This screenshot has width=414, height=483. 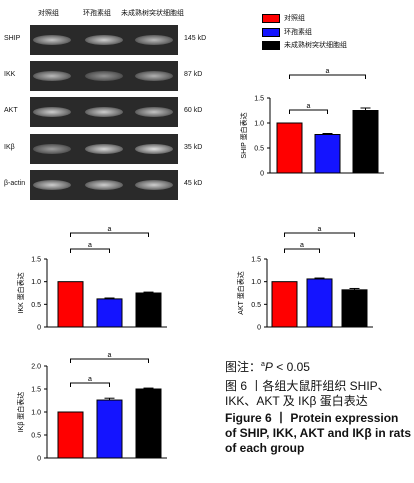 What do you see at coordinates (12, 38) in the screenshot?
I see `blot-protein-label: SHIP` at bounding box center [12, 38].